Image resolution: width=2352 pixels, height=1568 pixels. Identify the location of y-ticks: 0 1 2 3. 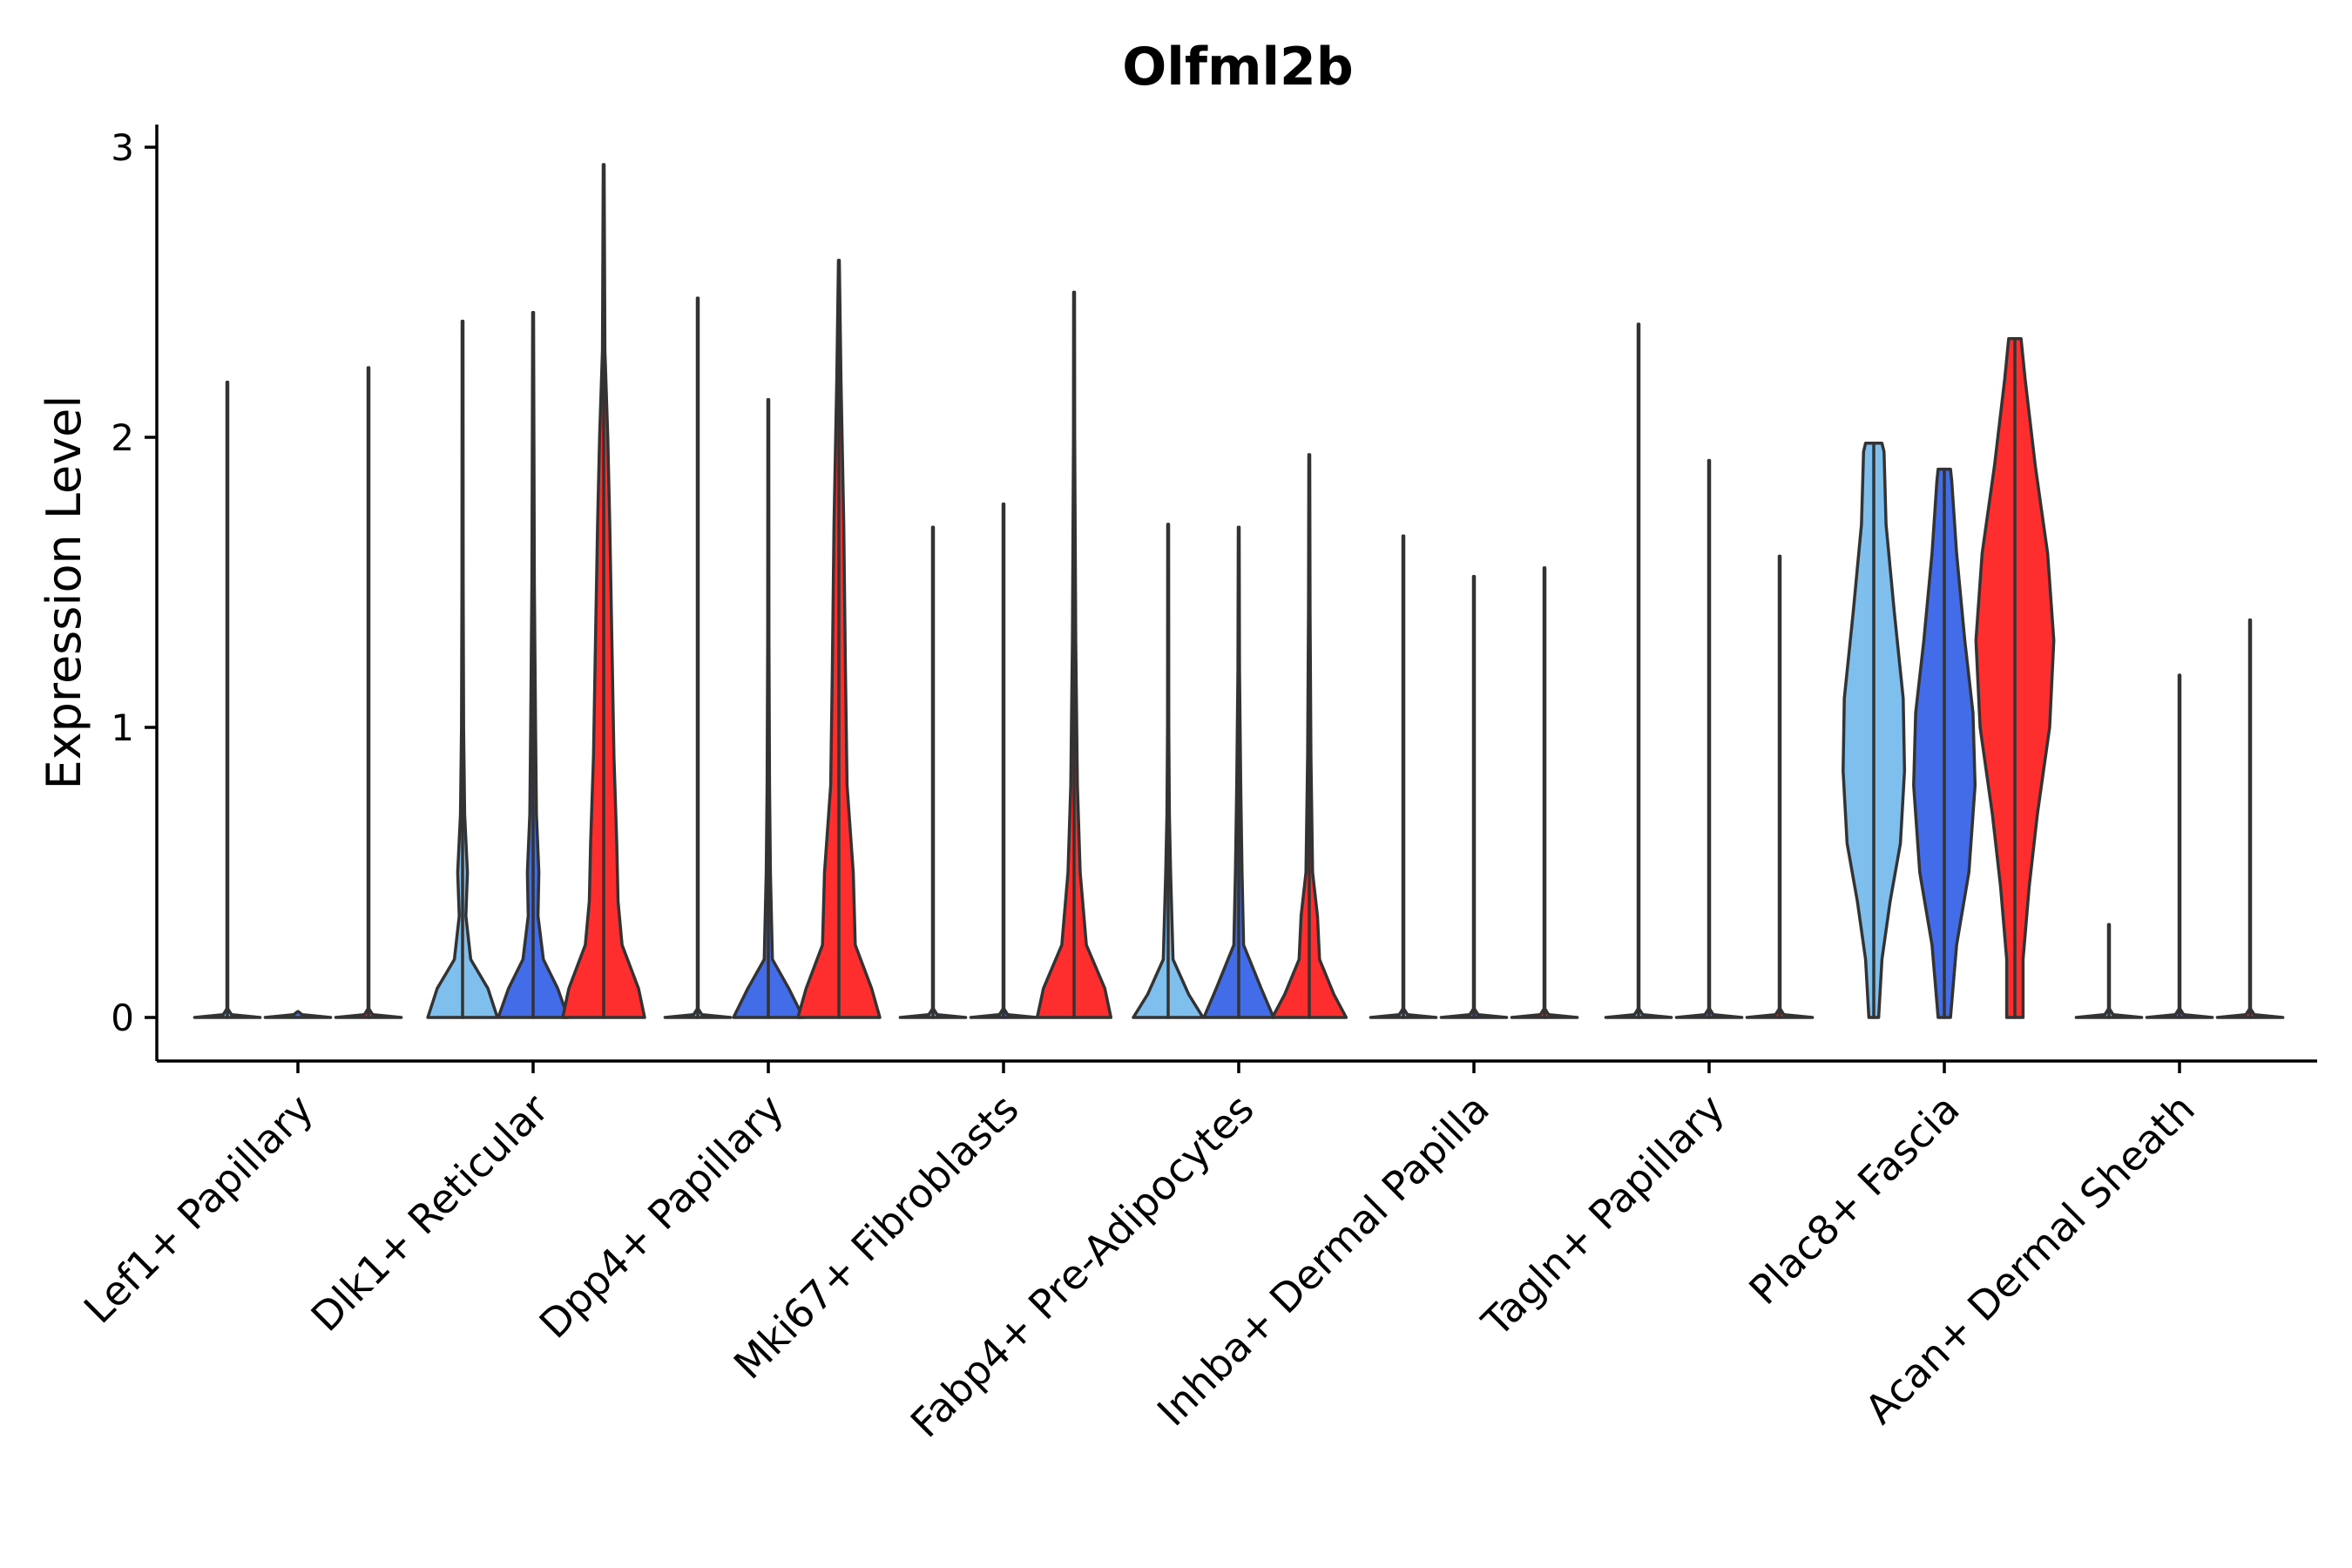
(134, 582).